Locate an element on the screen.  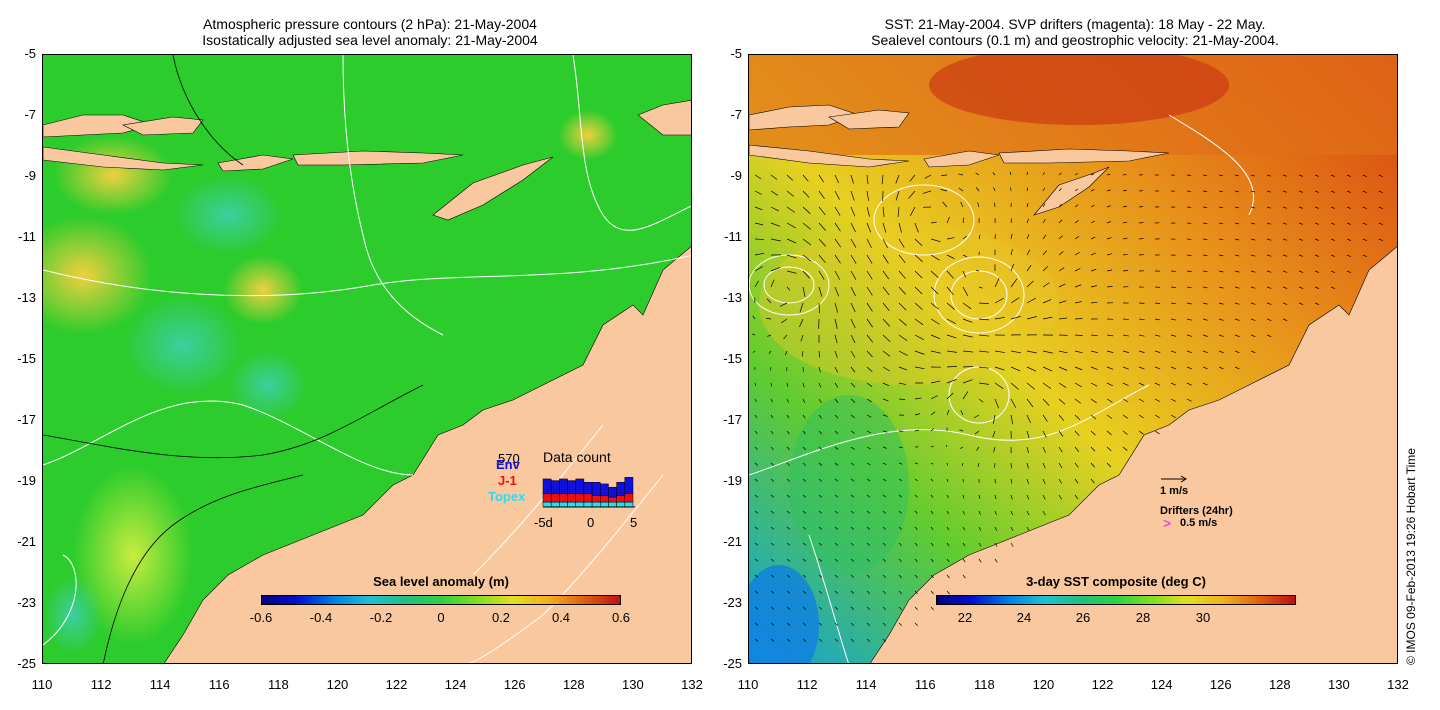
y-axis-tick-right: -17 is located at coordinates (732, 419).